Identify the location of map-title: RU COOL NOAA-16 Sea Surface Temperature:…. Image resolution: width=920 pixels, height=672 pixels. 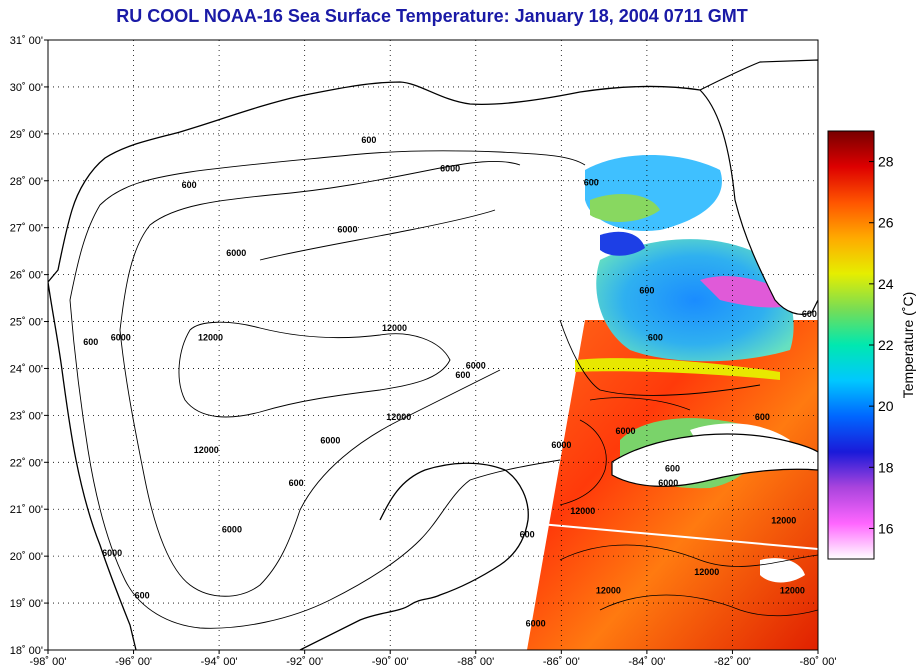
(432, 16).